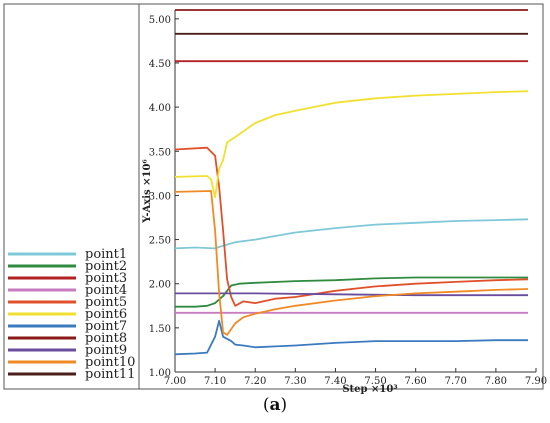  What do you see at coordinates (106, 350) in the screenshot?
I see `legend-label-point9: point9` at bounding box center [106, 350].